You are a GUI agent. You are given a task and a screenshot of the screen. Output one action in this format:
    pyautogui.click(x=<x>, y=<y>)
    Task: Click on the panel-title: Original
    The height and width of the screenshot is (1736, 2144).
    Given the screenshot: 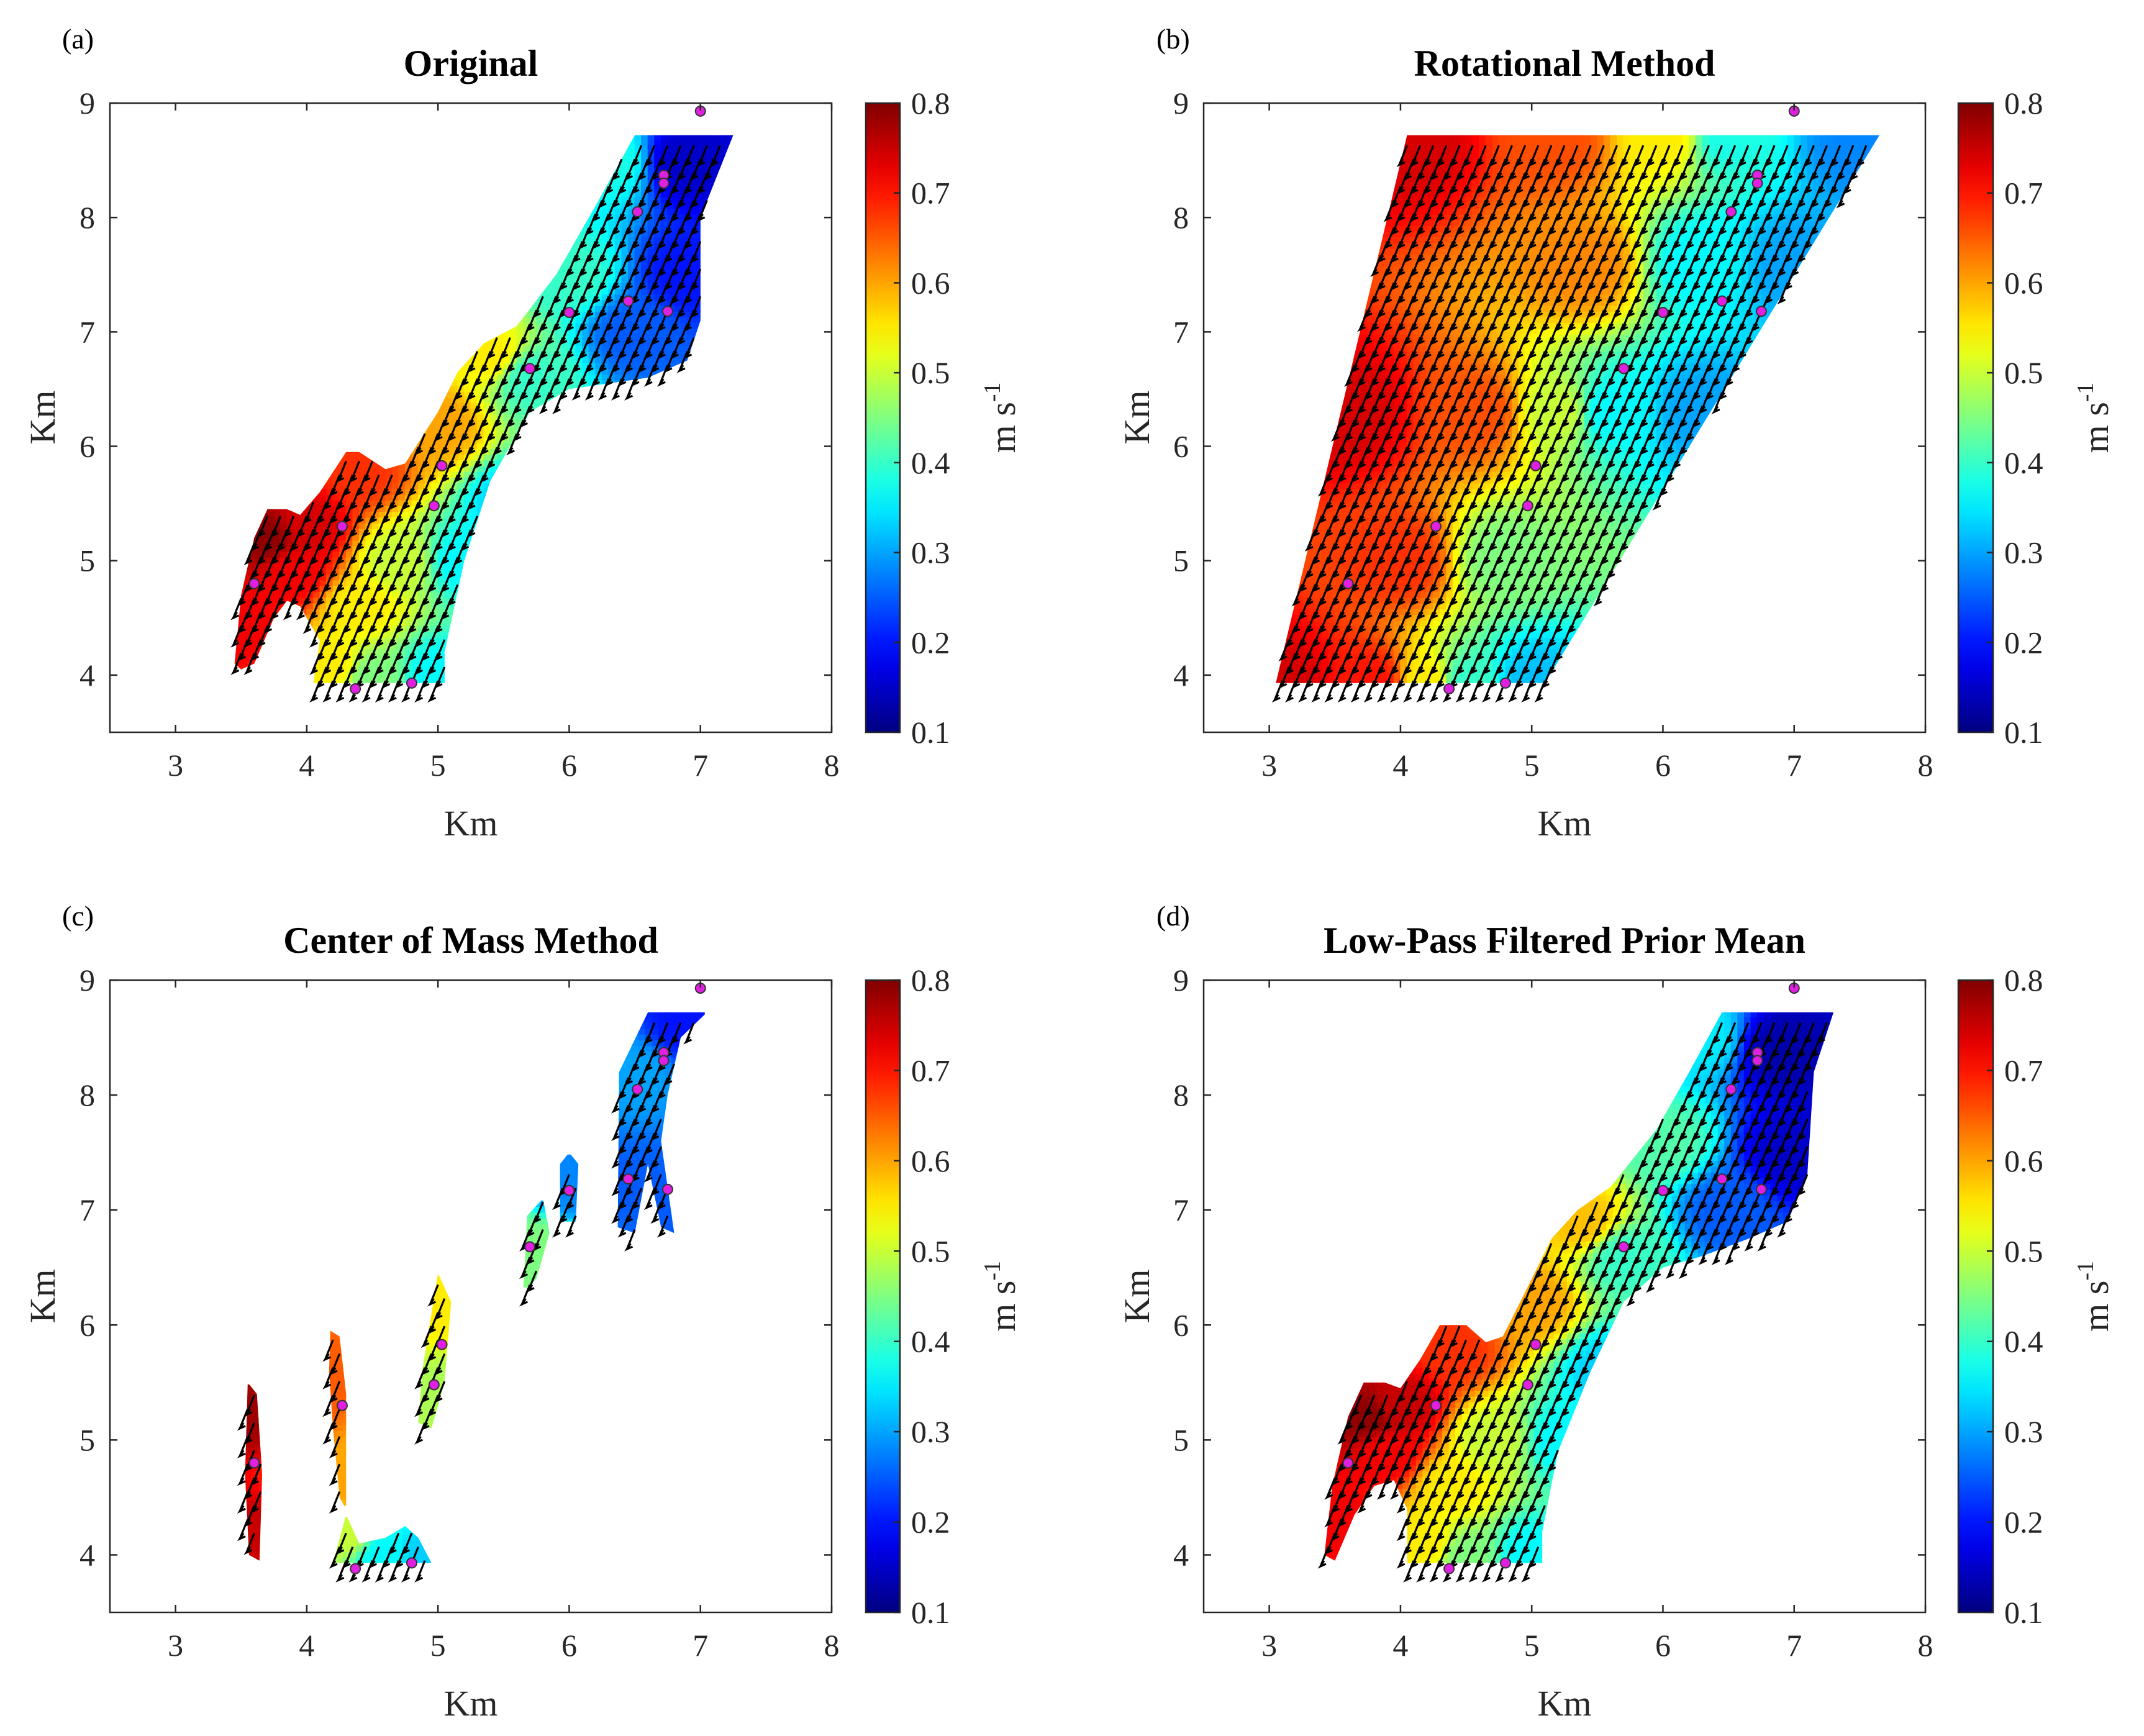 What is the action you would take?
    pyautogui.click(x=471, y=63)
    